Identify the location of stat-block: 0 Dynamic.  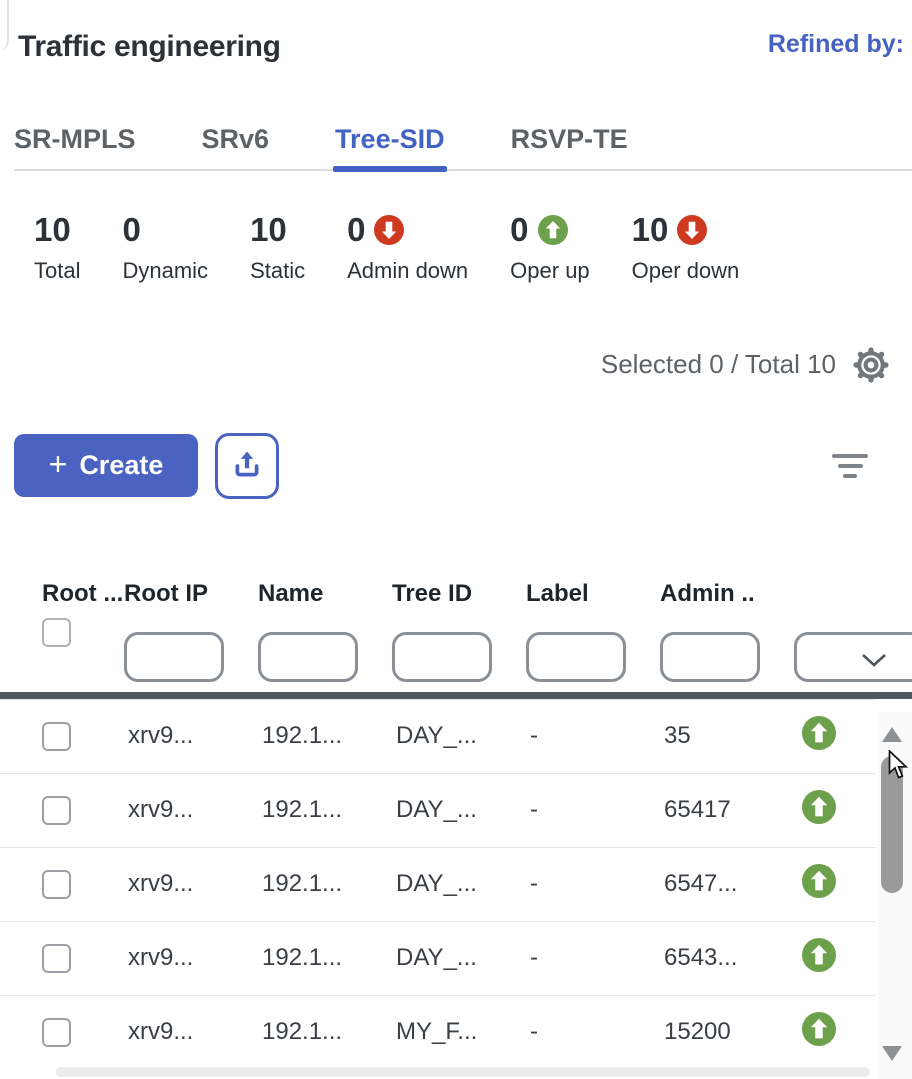
(165, 247).